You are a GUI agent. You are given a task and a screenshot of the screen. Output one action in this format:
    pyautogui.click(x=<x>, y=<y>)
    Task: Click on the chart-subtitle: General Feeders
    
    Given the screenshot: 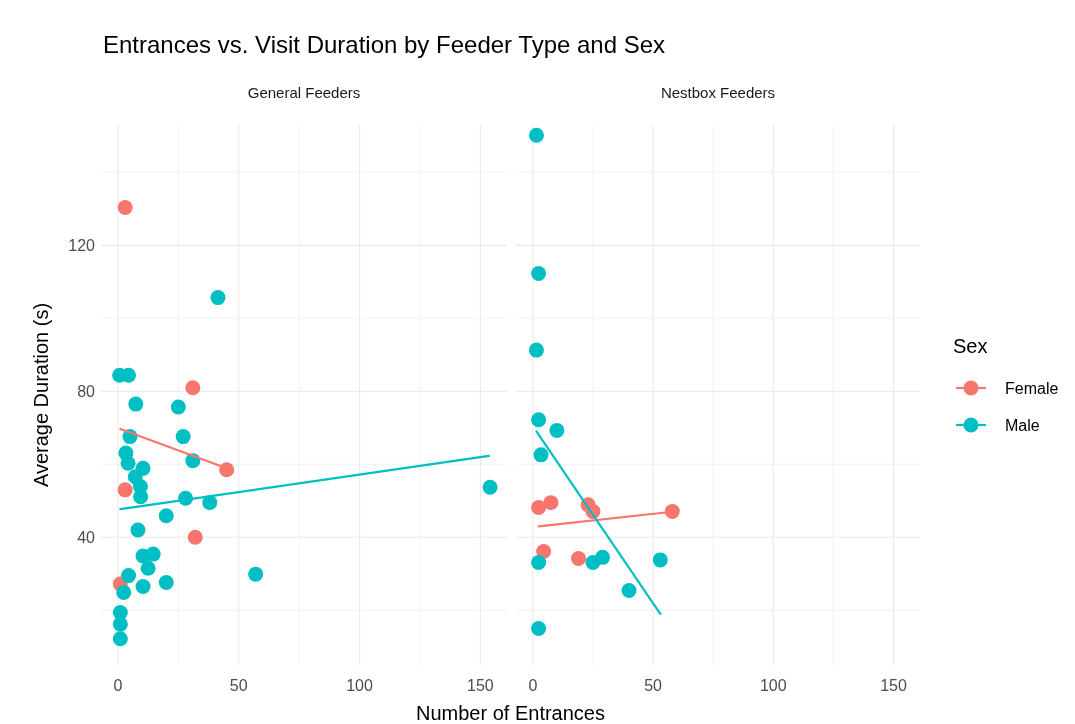 What is the action you would take?
    pyautogui.click(x=304, y=92)
    